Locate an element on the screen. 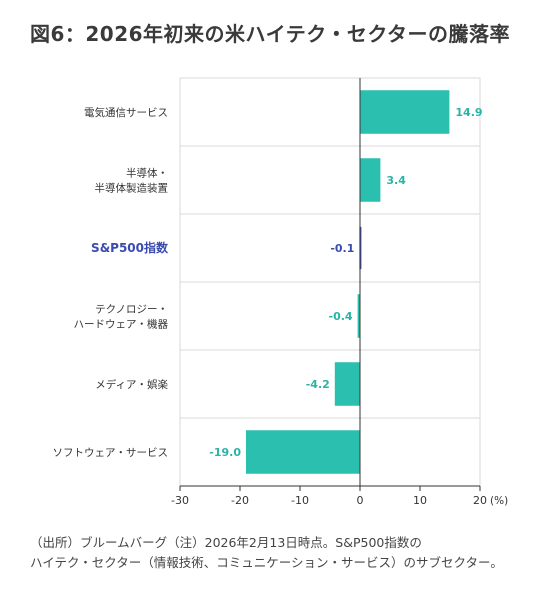 This screenshot has height=594, width=540. x-tick-label: -20 is located at coordinates (240, 500).